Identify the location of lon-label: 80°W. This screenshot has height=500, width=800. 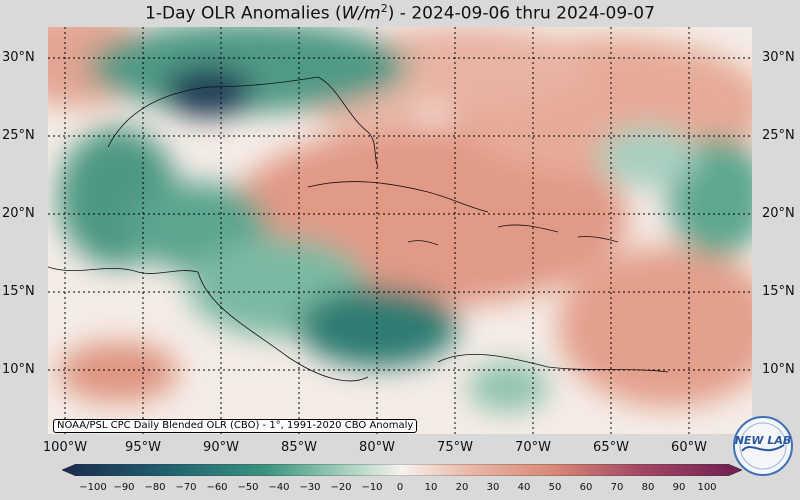
(377, 447).